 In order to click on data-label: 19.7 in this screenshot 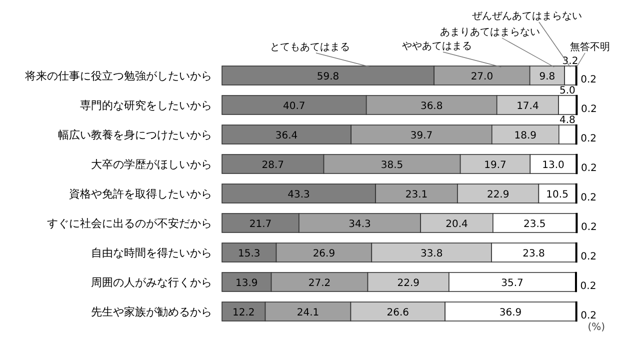, I will do `click(495, 165)`.